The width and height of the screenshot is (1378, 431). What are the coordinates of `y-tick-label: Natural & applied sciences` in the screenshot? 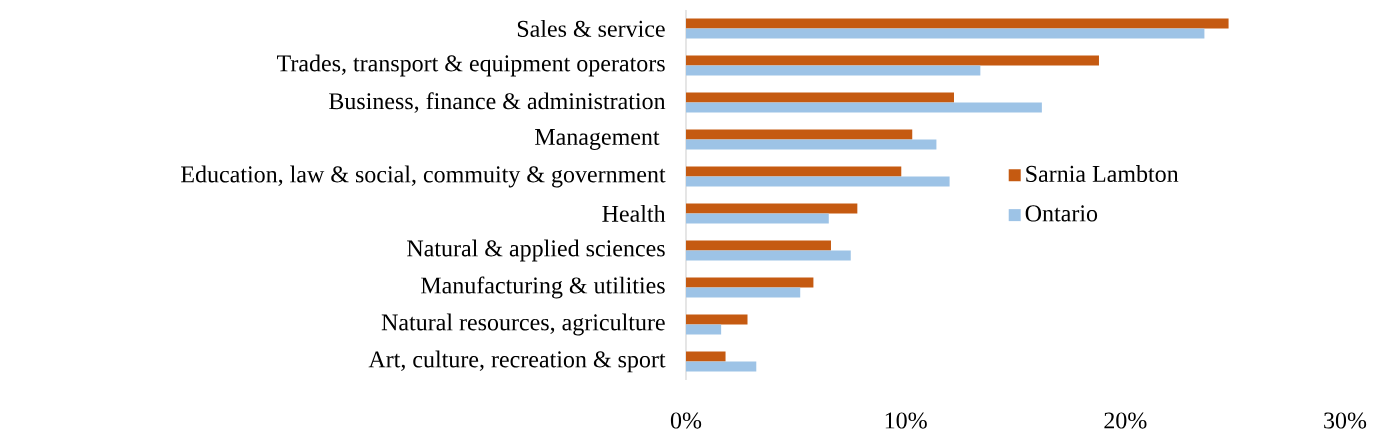 It's located at (536, 250).